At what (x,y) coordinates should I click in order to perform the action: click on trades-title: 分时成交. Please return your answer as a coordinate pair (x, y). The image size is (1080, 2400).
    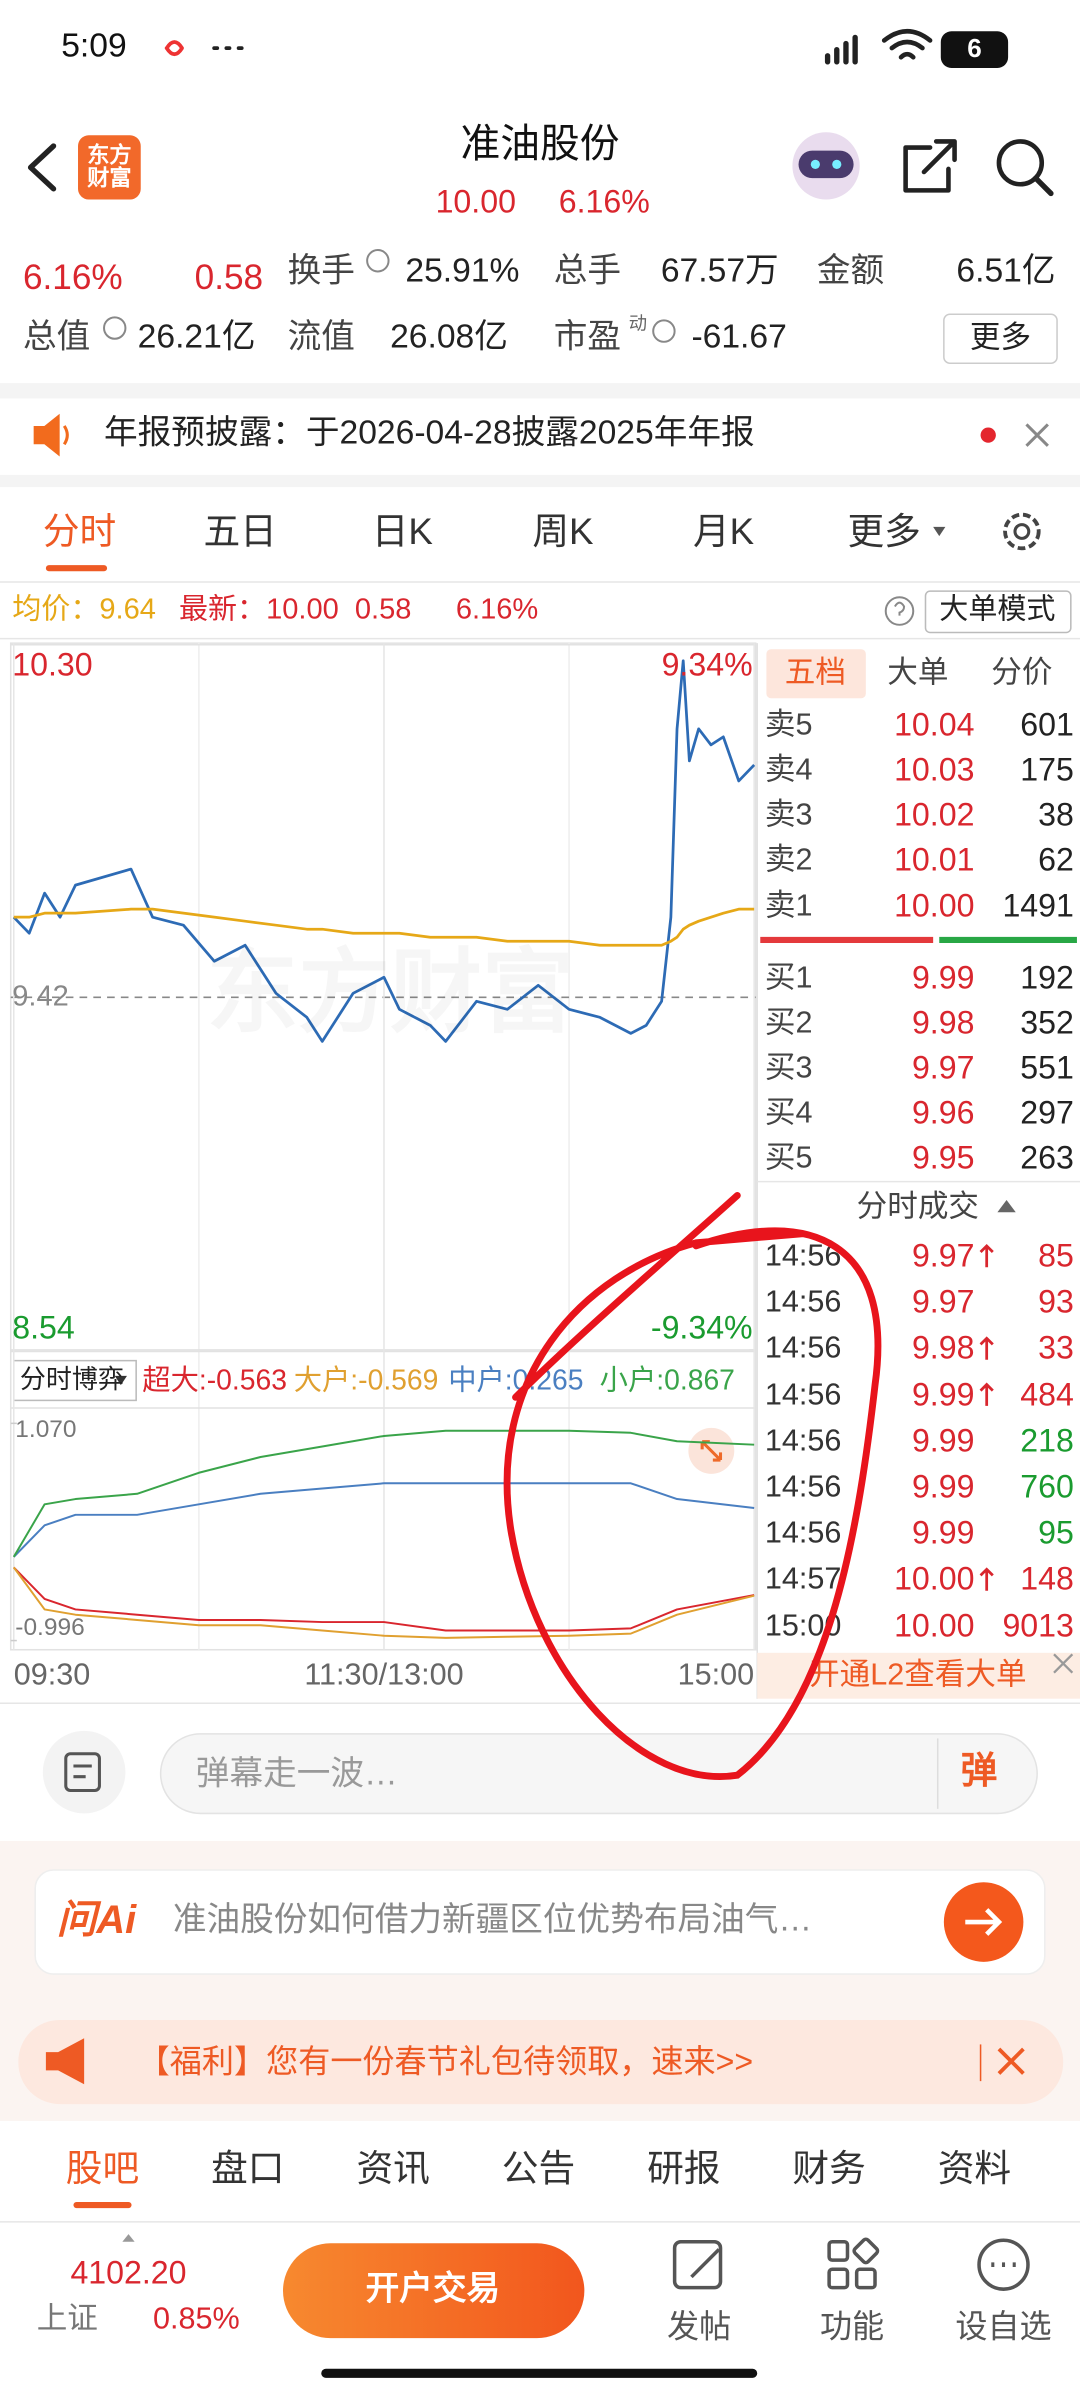
    Looking at the image, I should click on (918, 1206).